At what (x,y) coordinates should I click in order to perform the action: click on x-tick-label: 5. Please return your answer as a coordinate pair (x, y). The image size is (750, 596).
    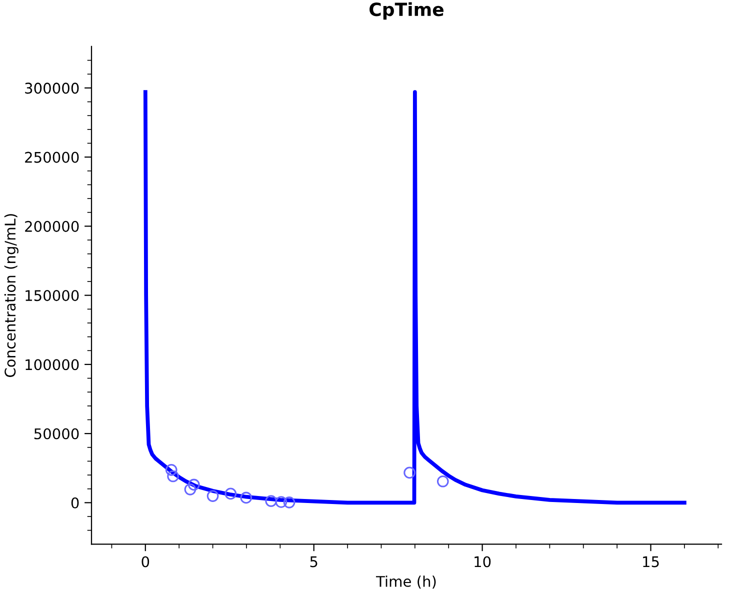
    Looking at the image, I should click on (314, 562).